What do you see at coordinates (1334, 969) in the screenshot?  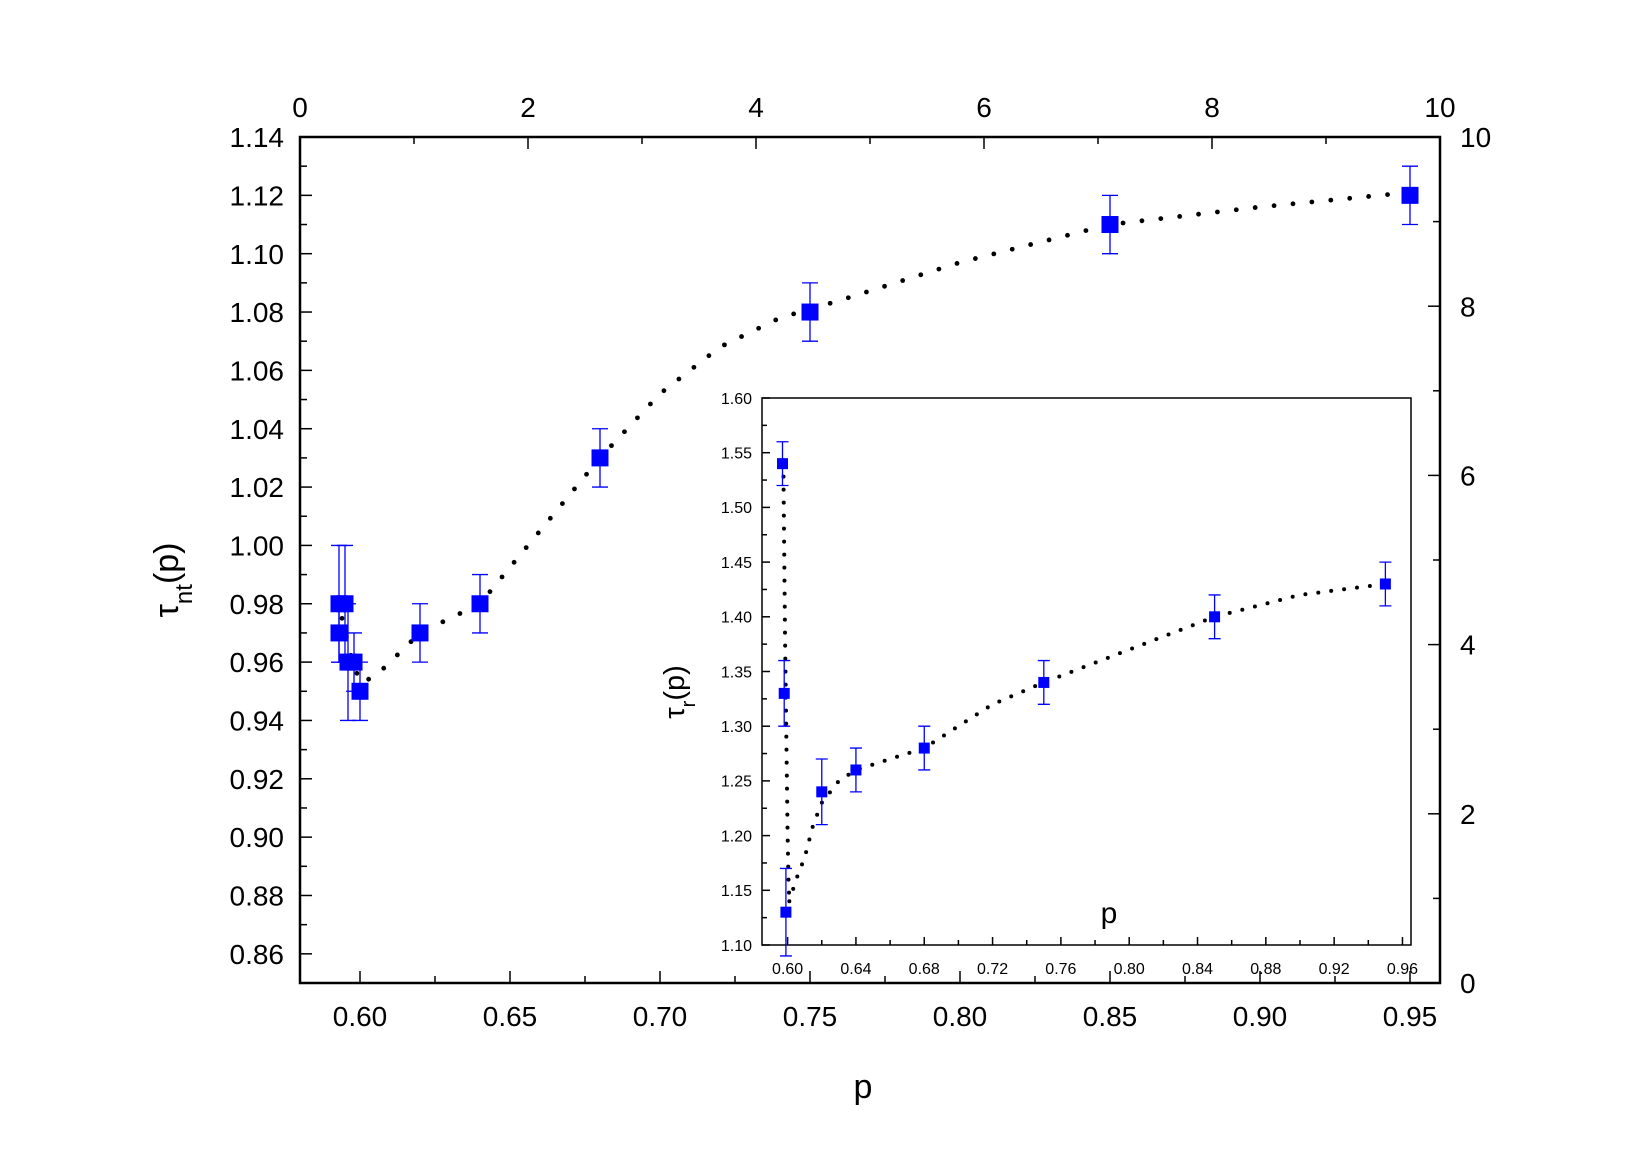 I see `inset-x-tick-label: 0.92` at bounding box center [1334, 969].